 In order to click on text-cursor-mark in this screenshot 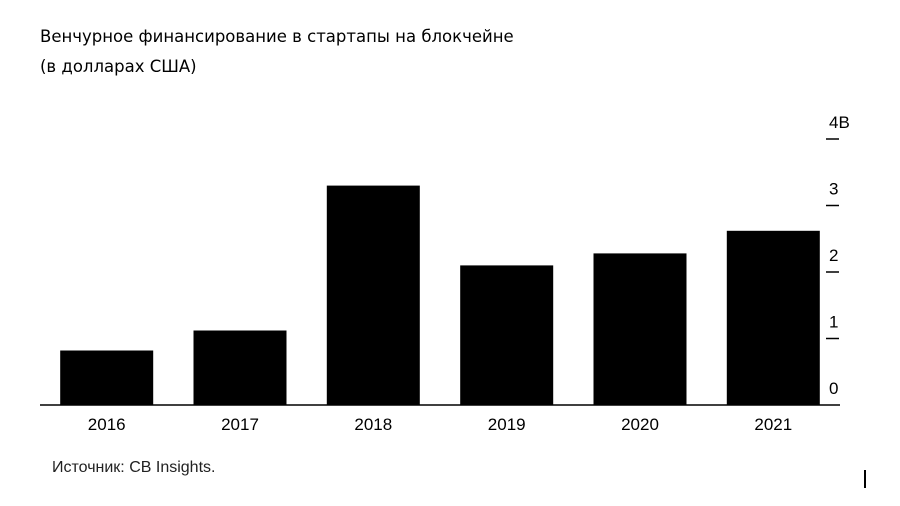, I will do `click(865, 479)`.